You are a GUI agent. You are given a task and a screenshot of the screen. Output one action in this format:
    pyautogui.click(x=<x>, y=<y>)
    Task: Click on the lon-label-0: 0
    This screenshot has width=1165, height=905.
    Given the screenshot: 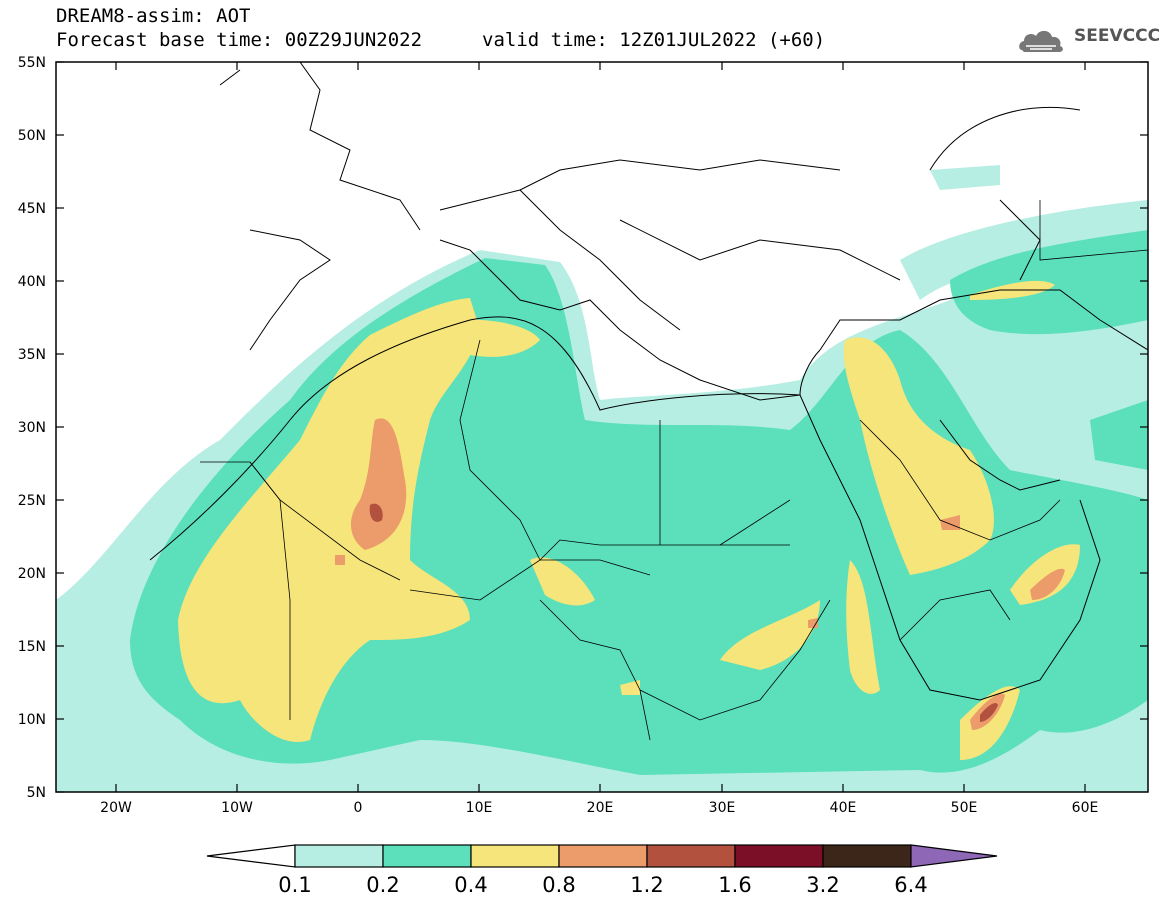 What is the action you would take?
    pyautogui.click(x=358, y=808)
    